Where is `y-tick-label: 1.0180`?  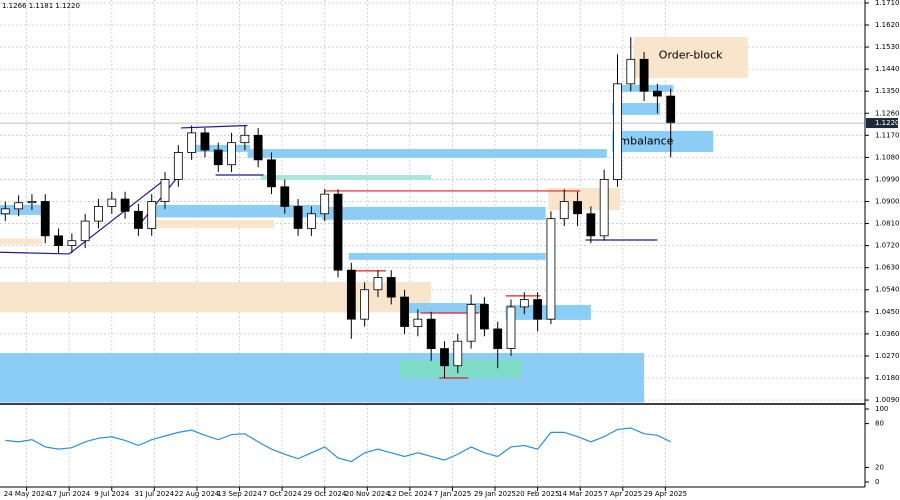
y-tick-label: 1.0180 is located at coordinates (887, 378).